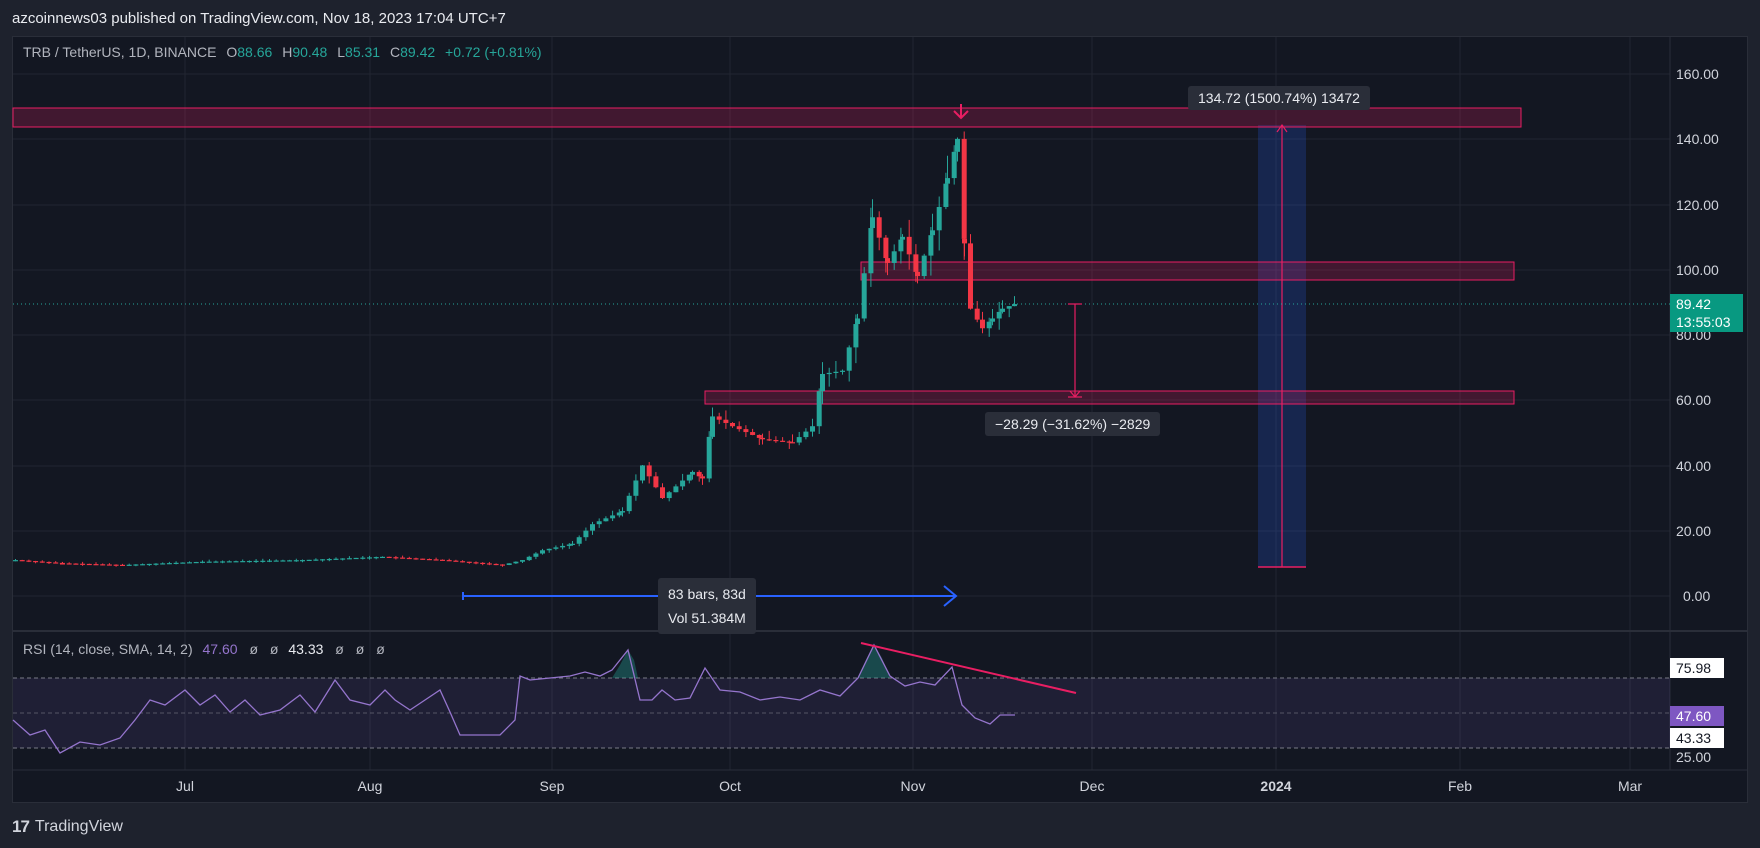 The height and width of the screenshot is (848, 1760). What do you see at coordinates (1693, 668) in the screenshot?
I see `rsi-upper-label: 75.98` at bounding box center [1693, 668].